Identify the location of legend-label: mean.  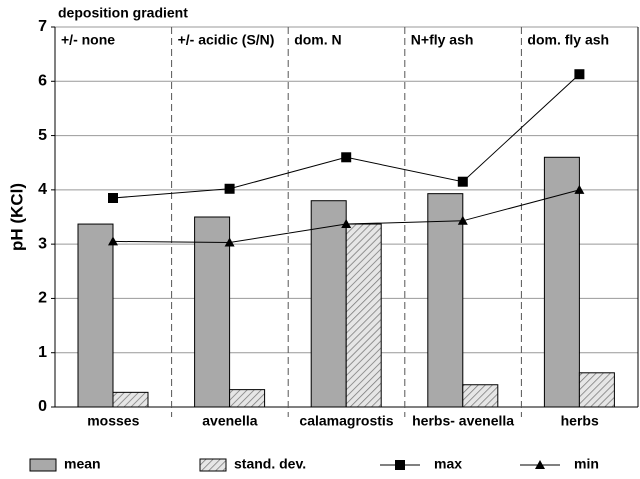
(82, 464).